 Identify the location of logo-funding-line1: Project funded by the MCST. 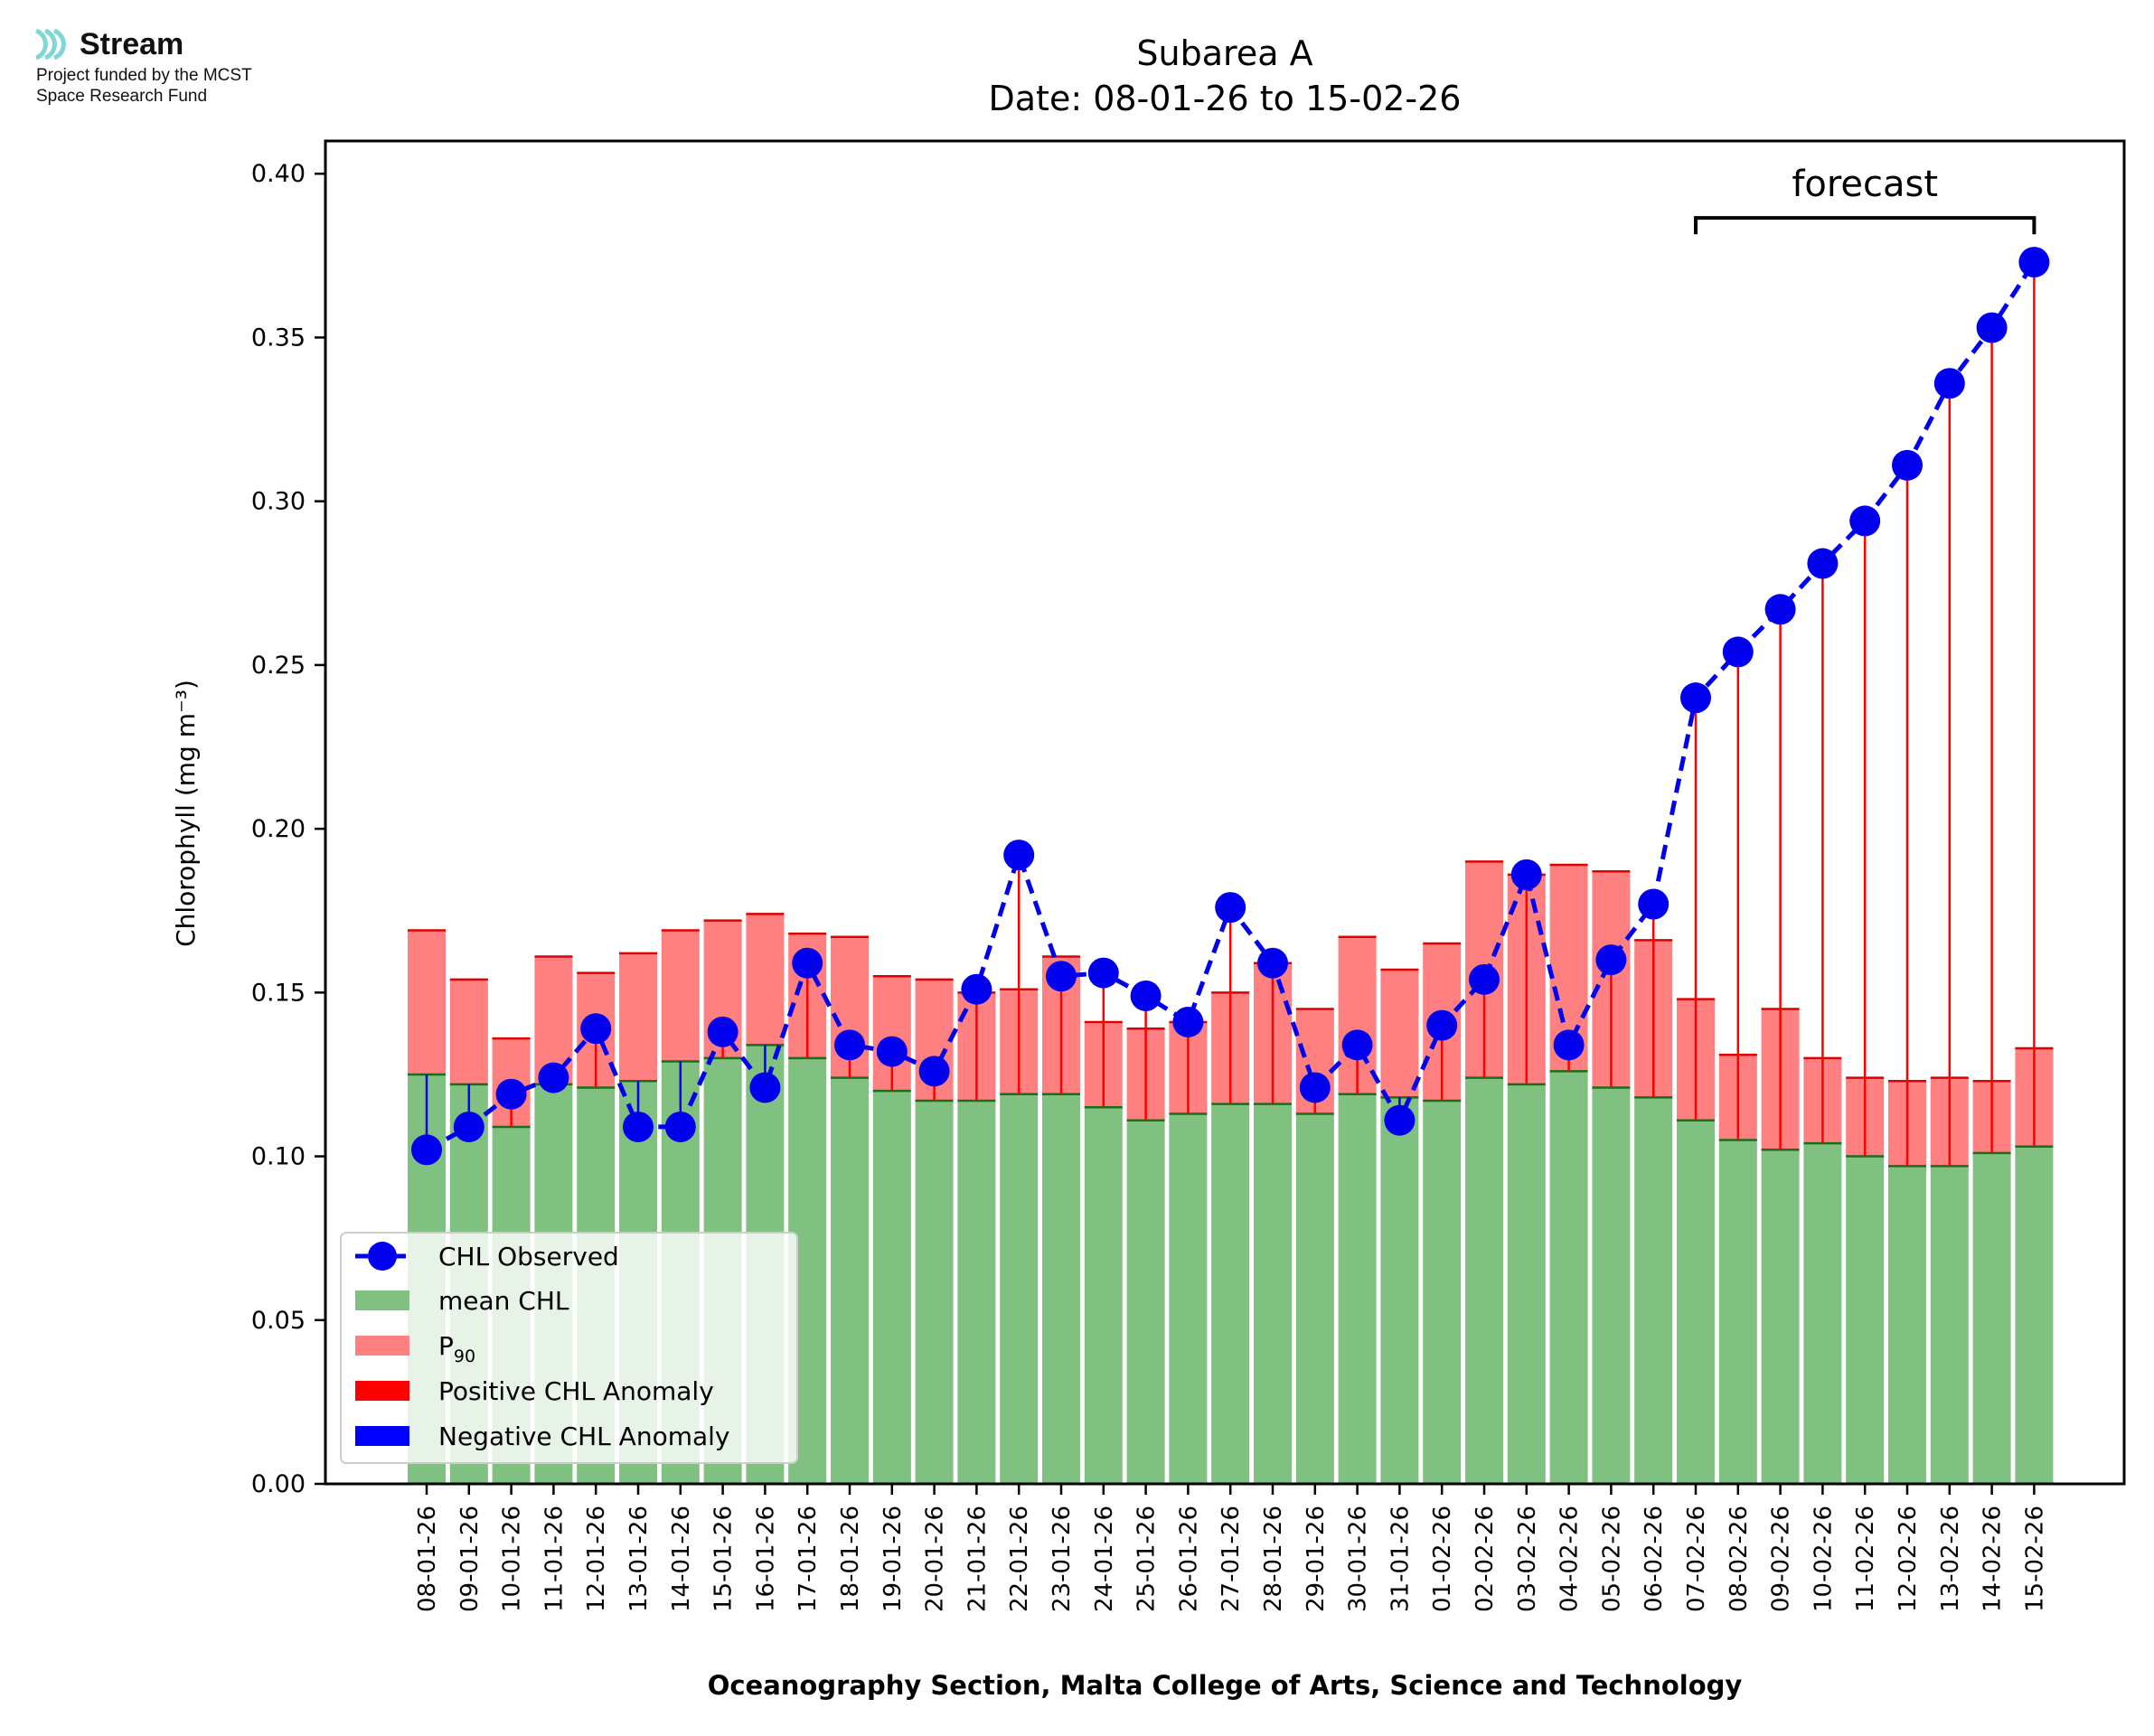
(144, 76).